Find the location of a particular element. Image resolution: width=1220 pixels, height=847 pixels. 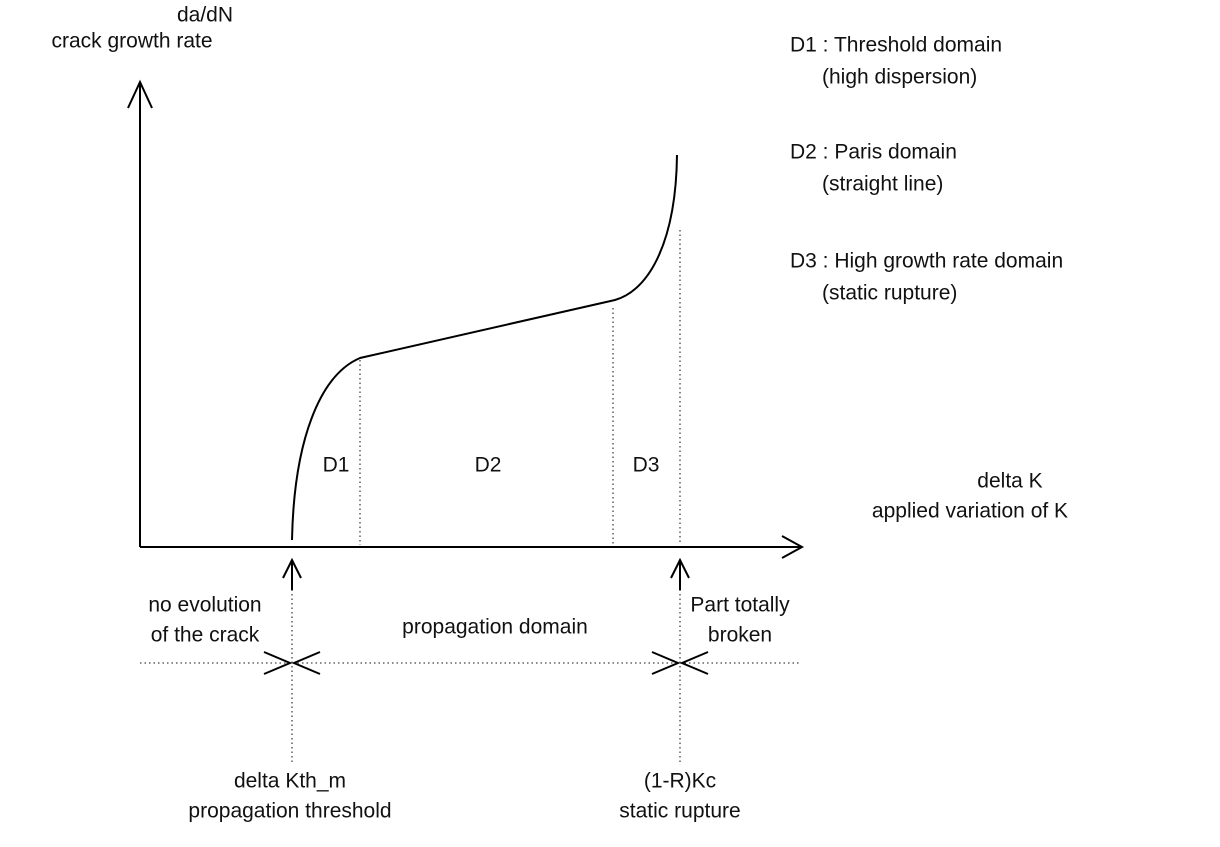

marker-label: (1-R)Kc is located at coordinates (680, 781).